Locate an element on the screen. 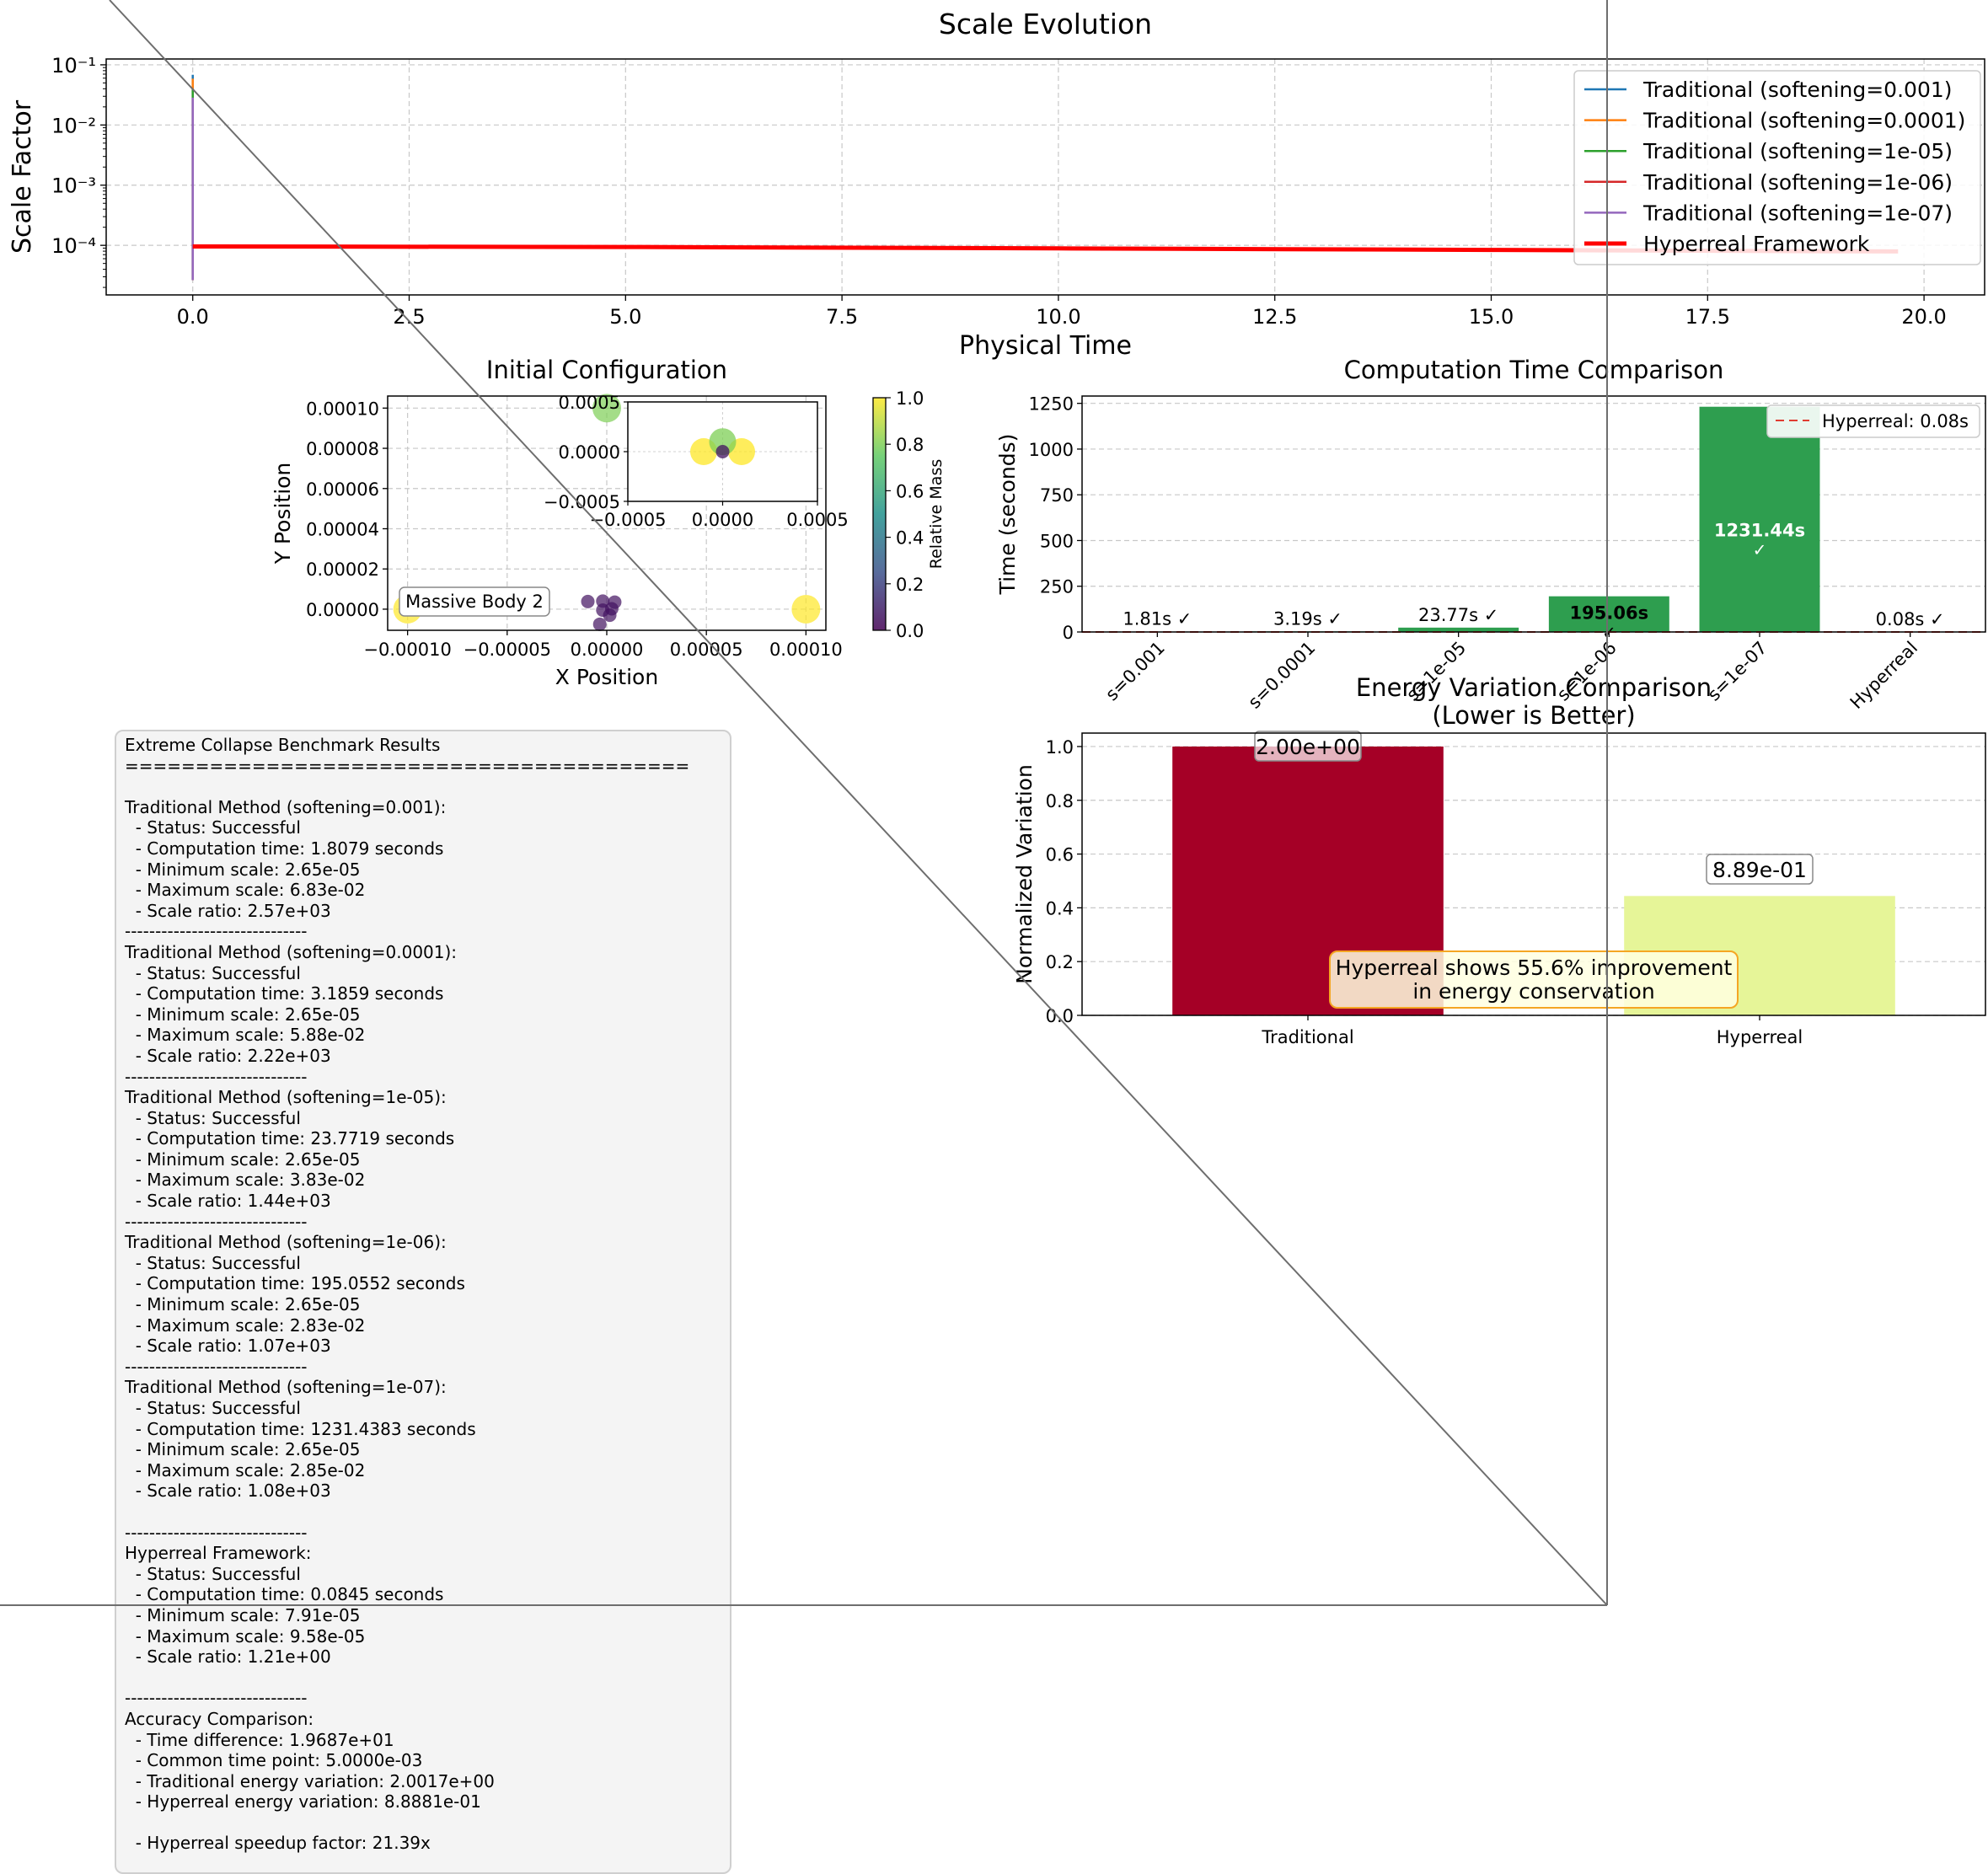  x-tick-label: 12.5 is located at coordinates (1275, 317).